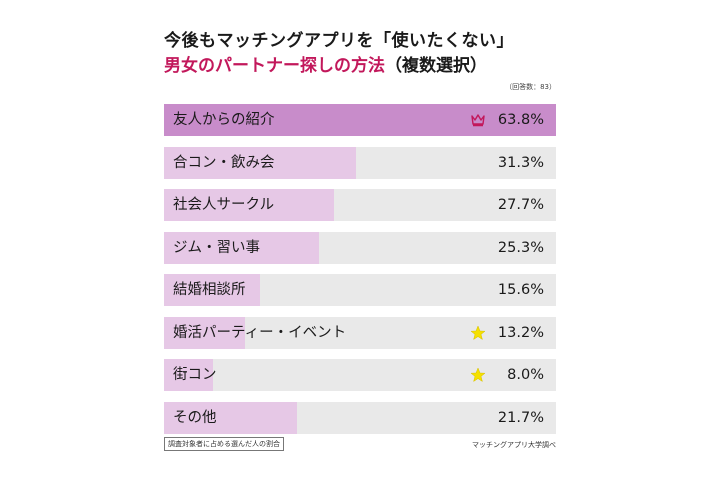 The height and width of the screenshot is (480, 720). What do you see at coordinates (360, 247) in the screenshot?
I see `chart-row: ジム・習い事 25.3%` at bounding box center [360, 247].